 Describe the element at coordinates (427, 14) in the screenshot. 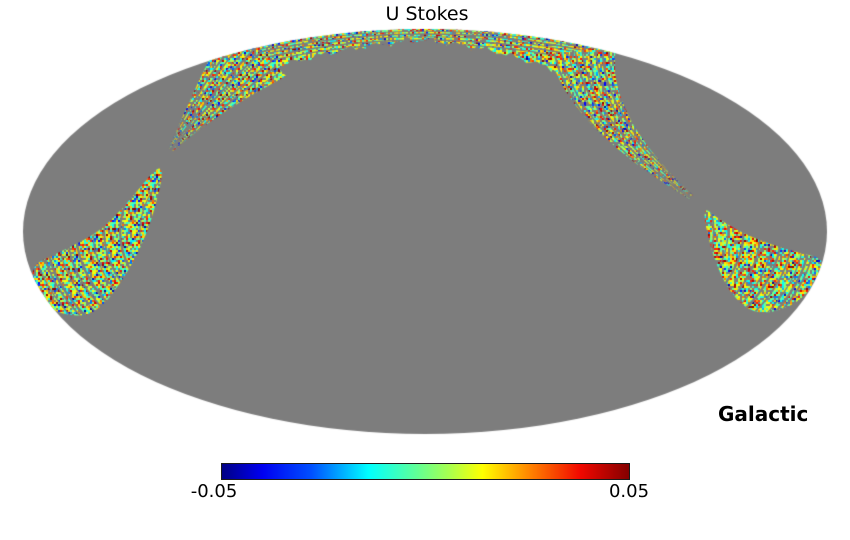

I see `plot-title: U Stokes` at that location.